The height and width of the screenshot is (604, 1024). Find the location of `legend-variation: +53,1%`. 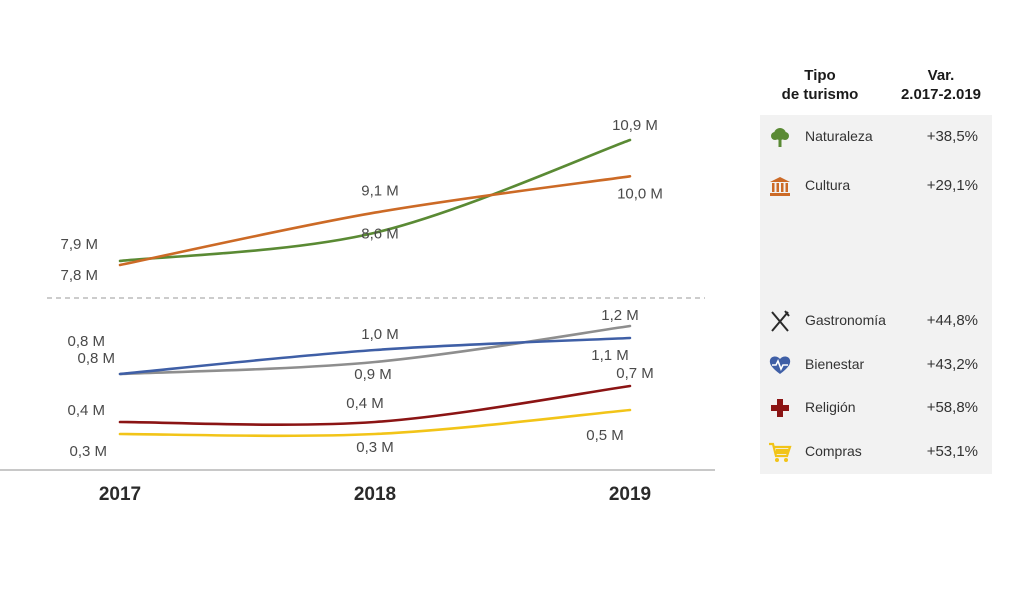

legend-variation: +53,1% is located at coordinates (952, 451).